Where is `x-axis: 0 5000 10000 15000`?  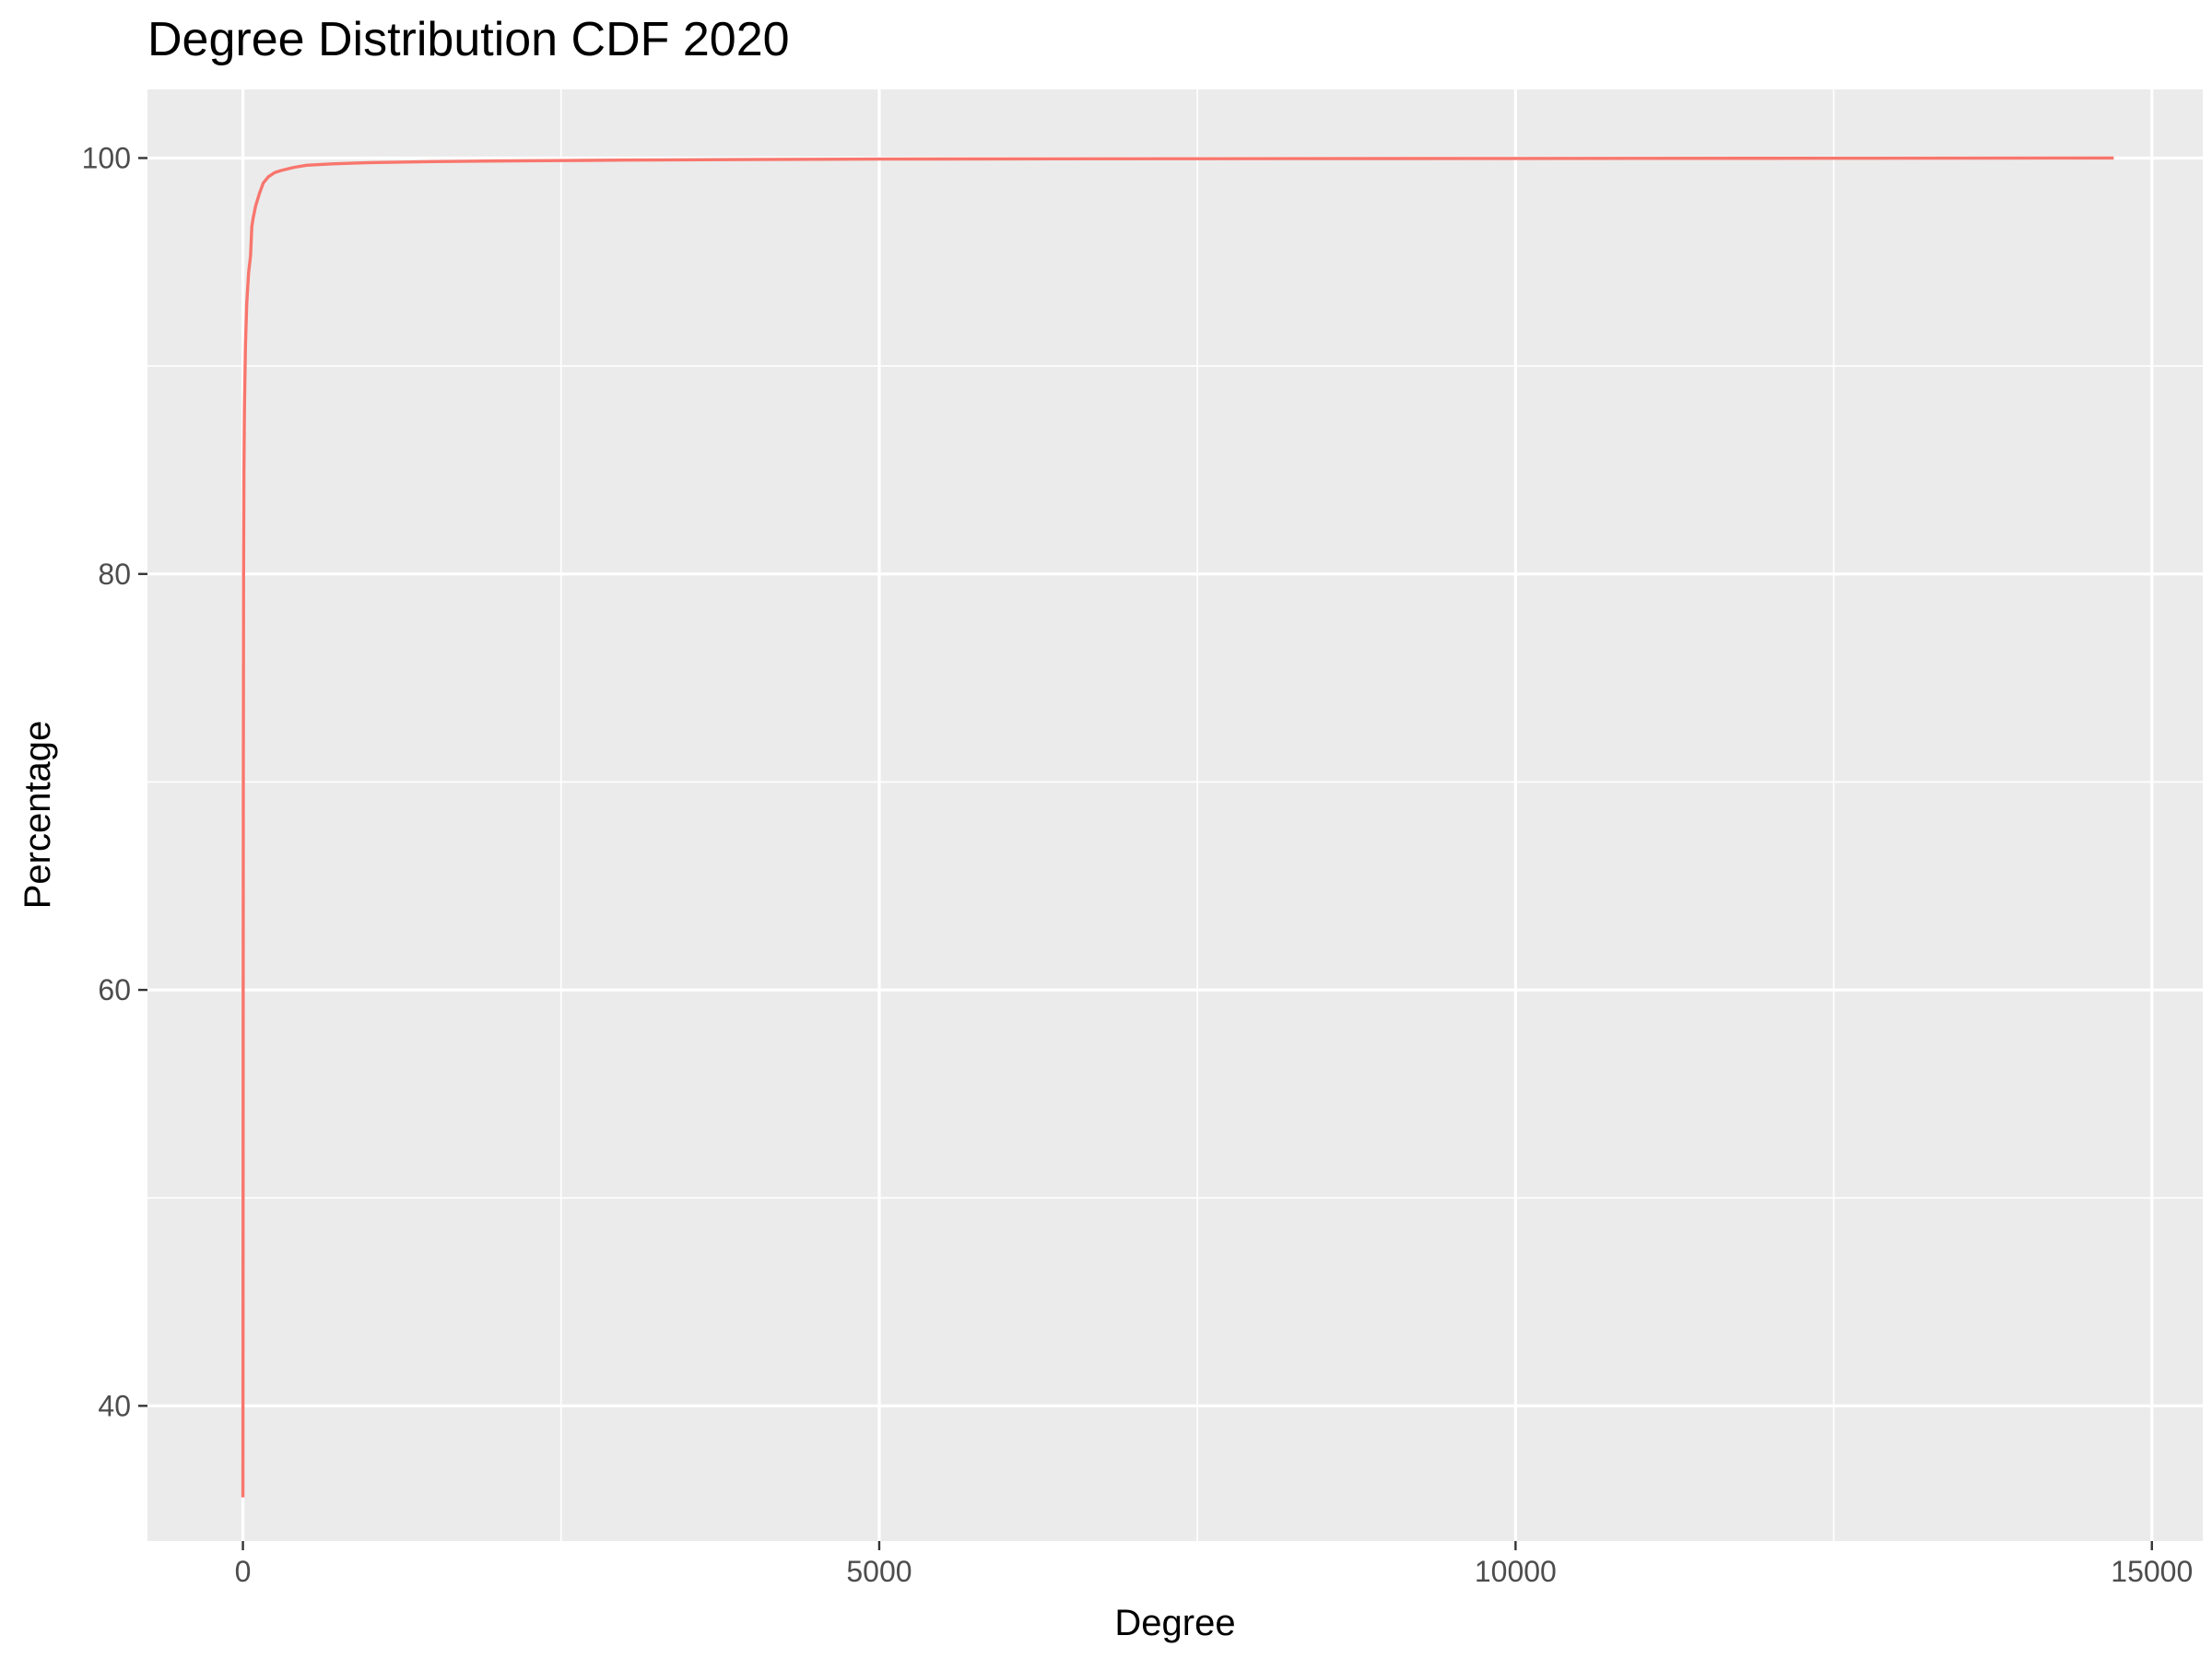 x-axis: 0 5000 10000 15000 is located at coordinates (1214, 1564).